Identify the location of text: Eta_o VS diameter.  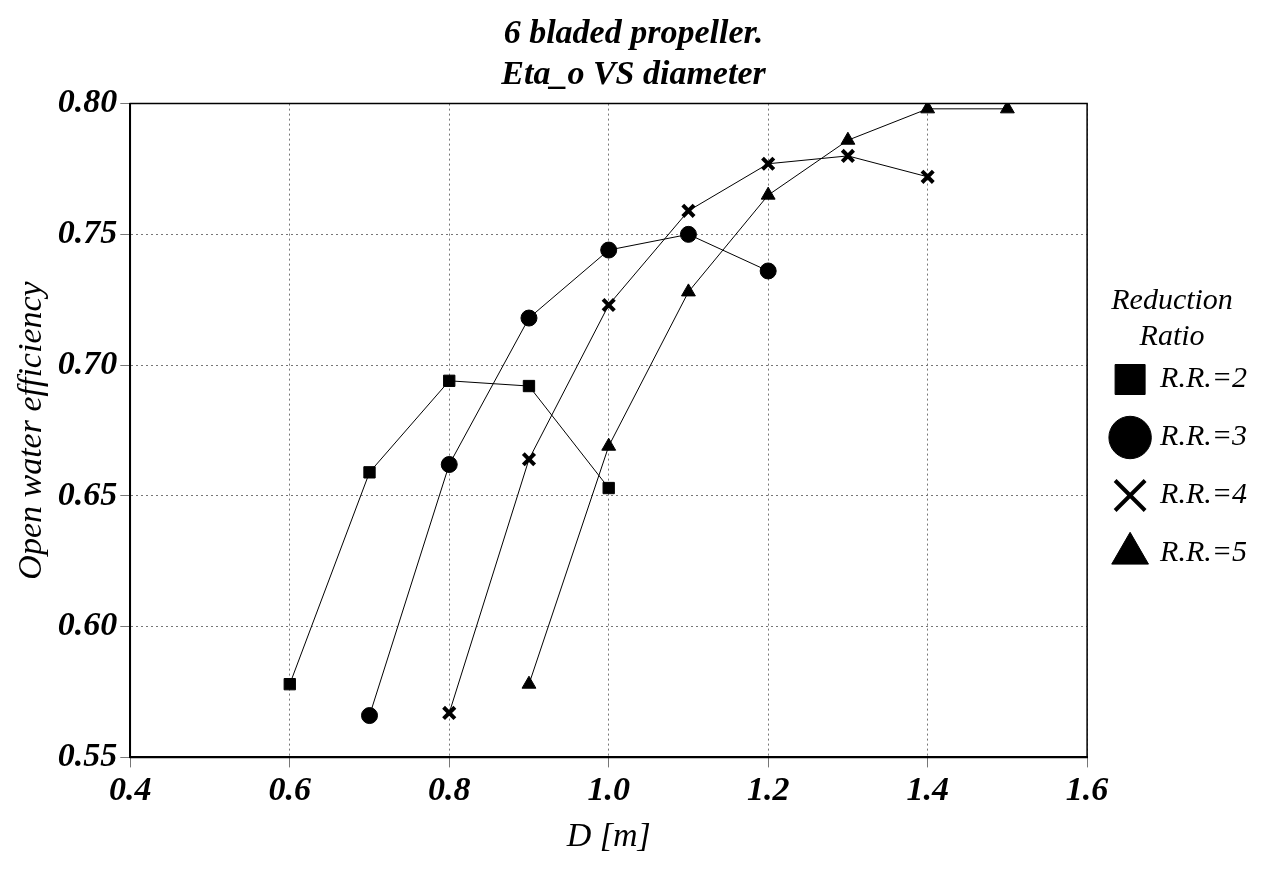
(633, 72).